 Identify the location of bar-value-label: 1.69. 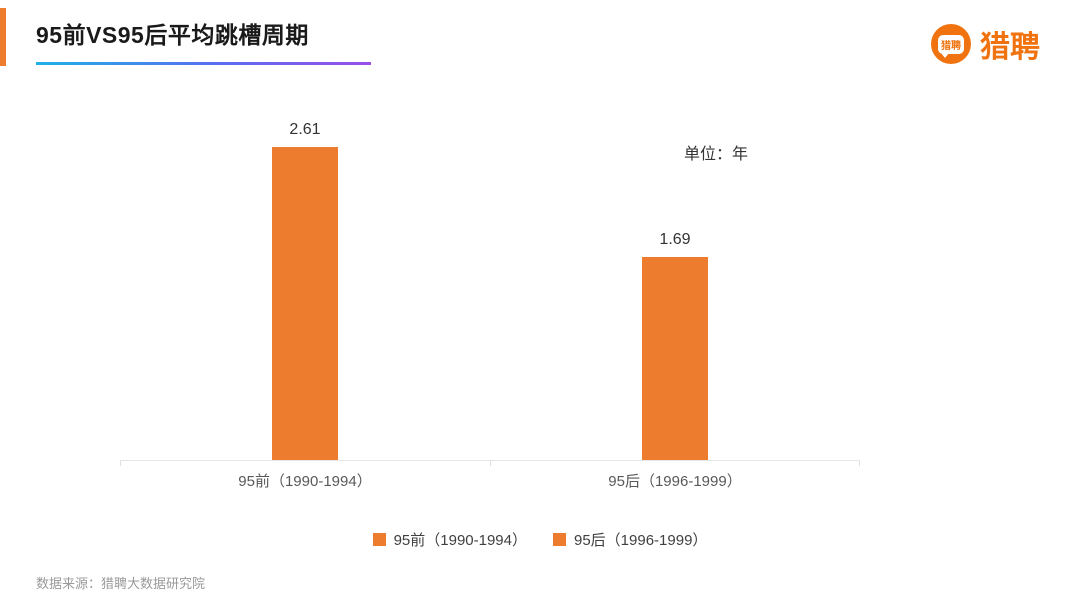
(675, 240).